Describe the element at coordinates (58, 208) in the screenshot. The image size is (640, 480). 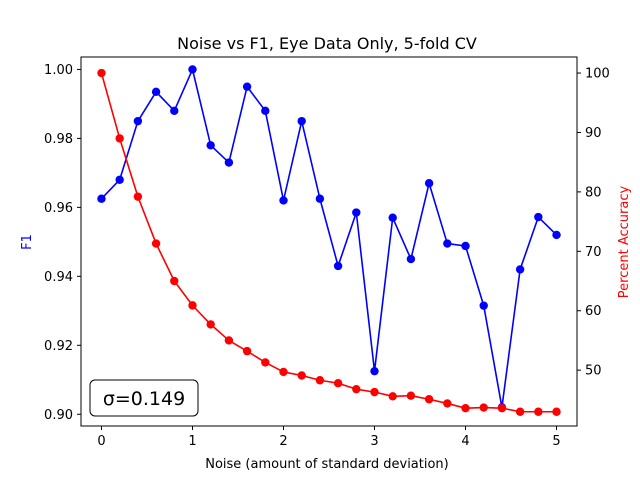
I see `y-tick-label: 0.96` at that location.